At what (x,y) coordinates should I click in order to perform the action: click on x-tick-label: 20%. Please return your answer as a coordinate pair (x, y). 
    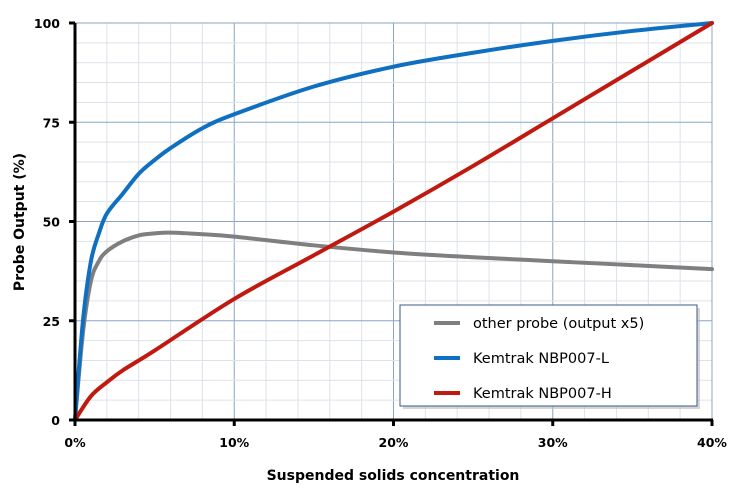
    Looking at the image, I should click on (394, 442).